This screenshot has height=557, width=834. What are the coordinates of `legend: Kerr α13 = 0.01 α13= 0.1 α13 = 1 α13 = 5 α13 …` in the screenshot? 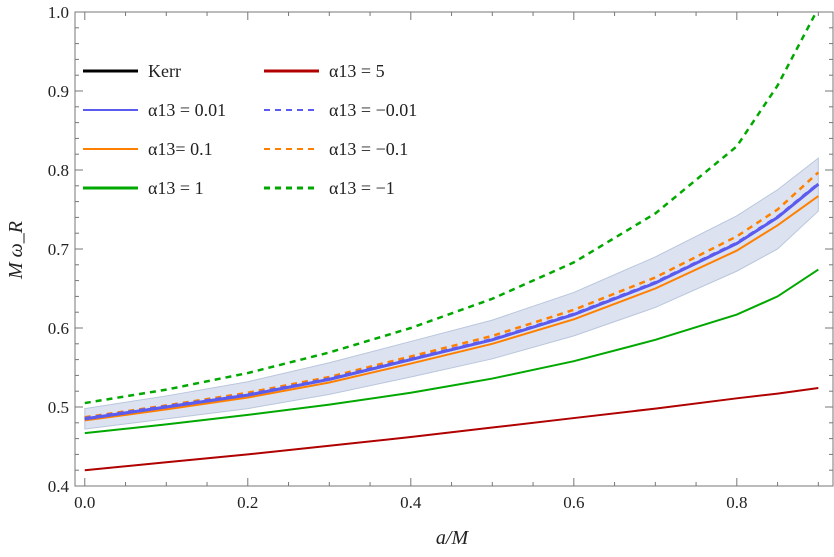 It's located at (250, 129).